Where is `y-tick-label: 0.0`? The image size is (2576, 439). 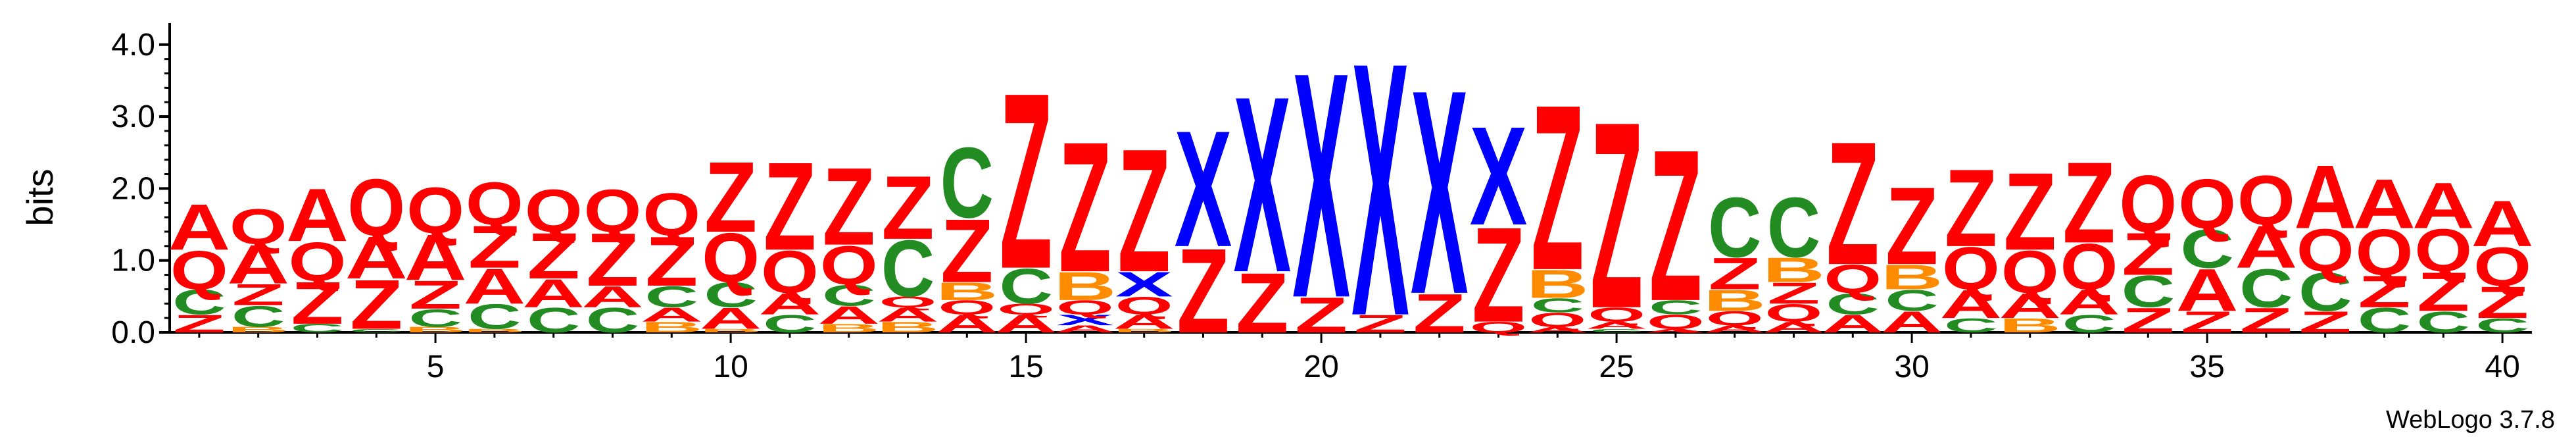
y-tick-label: 0.0 is located at coordinates (133, 332).